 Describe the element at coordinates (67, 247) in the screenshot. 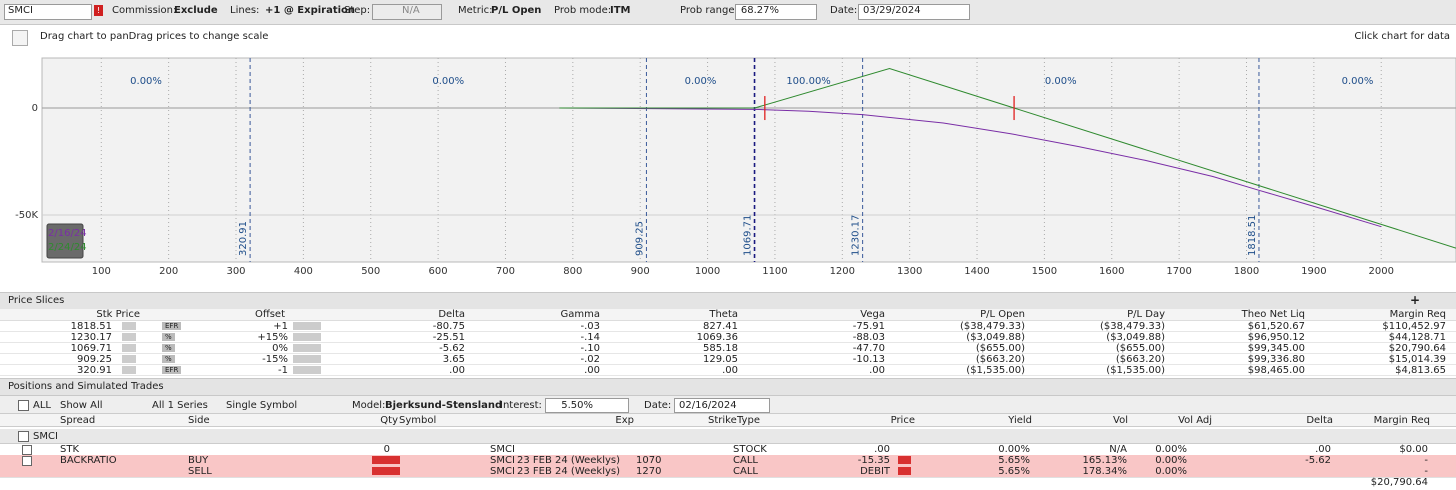

I see `legend-entry: 2/24/24` at that location.